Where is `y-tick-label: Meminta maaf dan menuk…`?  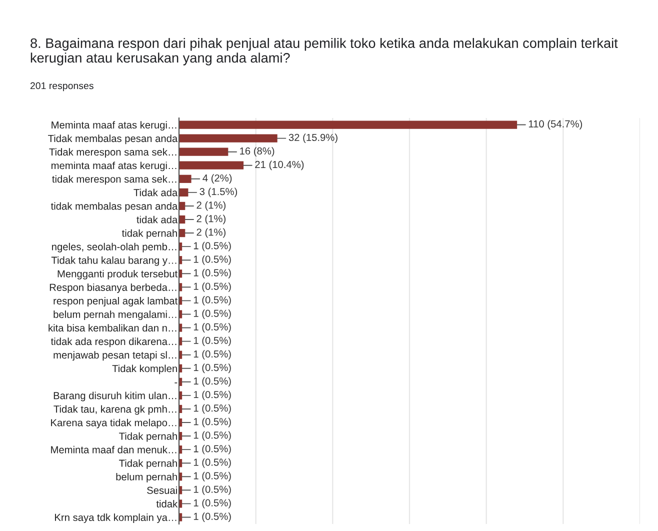 y-tick-label: Meminta maaf dan menuk… is located at coordinates (113, 450).